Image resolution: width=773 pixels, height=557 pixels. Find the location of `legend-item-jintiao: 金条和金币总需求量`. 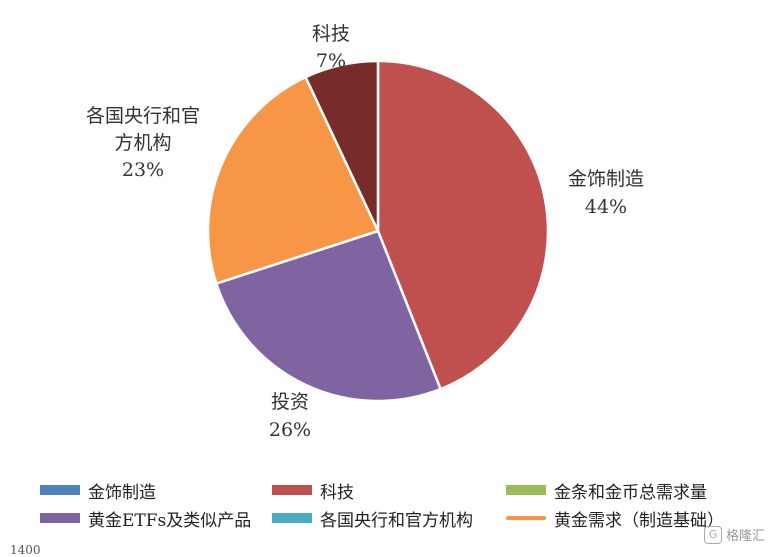

legend-item-jintiao: 金条和金币总需求量 is located at coordinates (633, 491).